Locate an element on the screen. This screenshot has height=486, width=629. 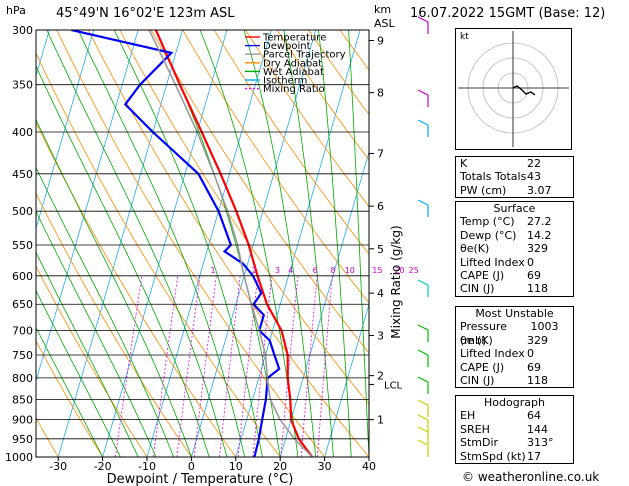
temperature-tick-label: -30 is located at coordinates (58, 466).